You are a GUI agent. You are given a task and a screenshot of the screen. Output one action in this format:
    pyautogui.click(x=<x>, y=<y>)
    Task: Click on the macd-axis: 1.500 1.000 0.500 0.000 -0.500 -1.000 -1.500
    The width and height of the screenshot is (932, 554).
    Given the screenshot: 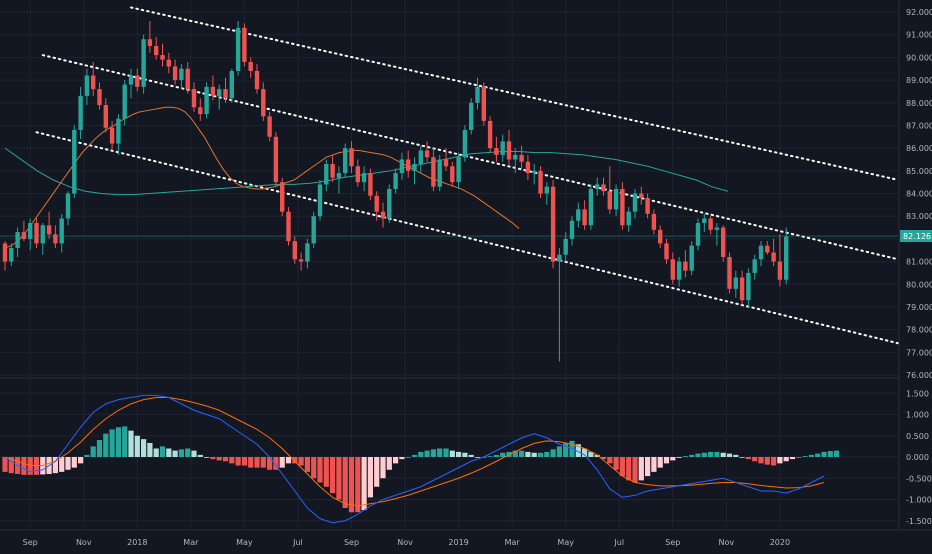 What is the action you would take?
    pyautogui.click(x=919, y=457)
    